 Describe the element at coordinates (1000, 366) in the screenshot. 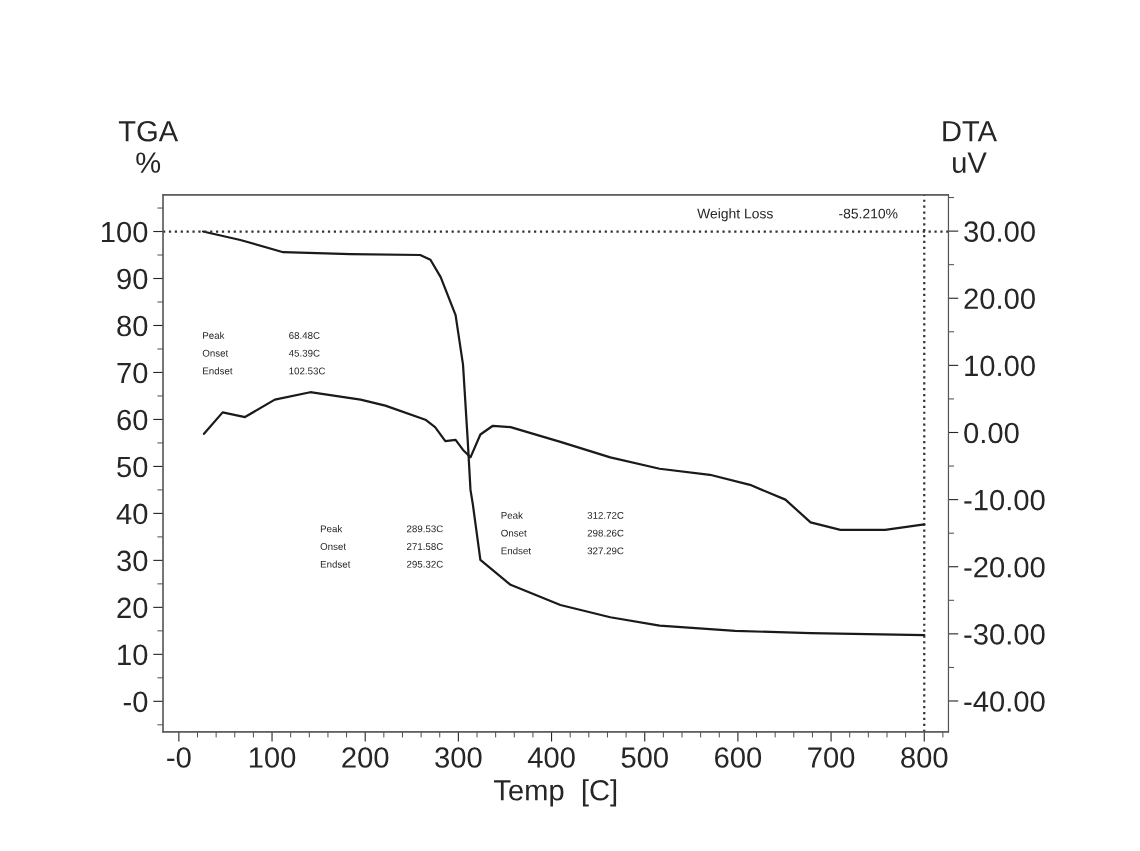

I see `y2-tick-label: 10.00` at that location.